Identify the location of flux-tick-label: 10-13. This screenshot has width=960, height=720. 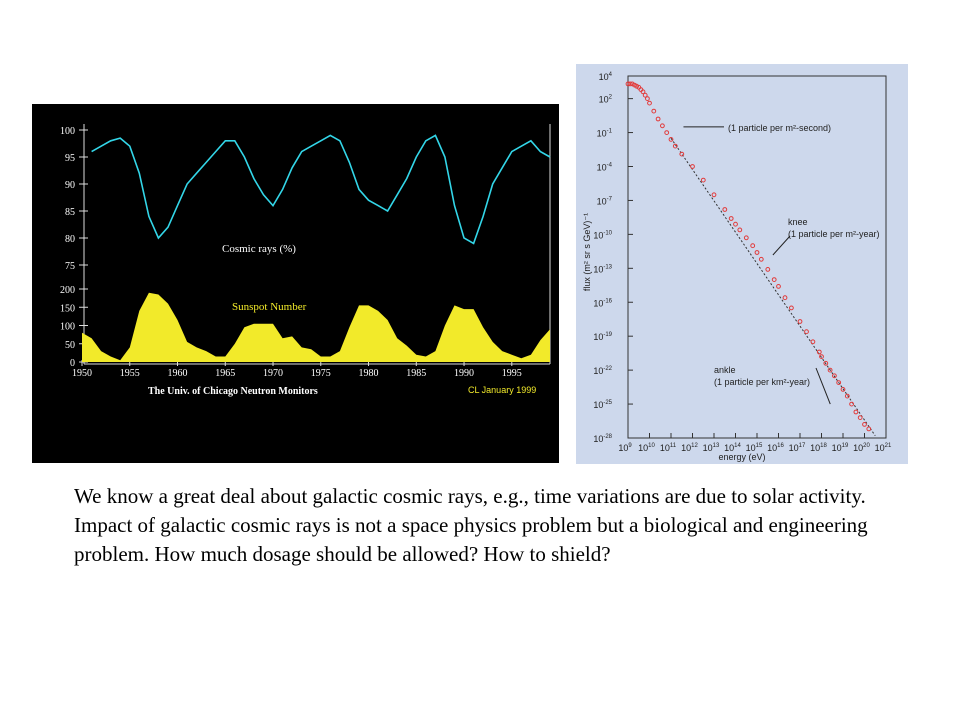
(602, 269).